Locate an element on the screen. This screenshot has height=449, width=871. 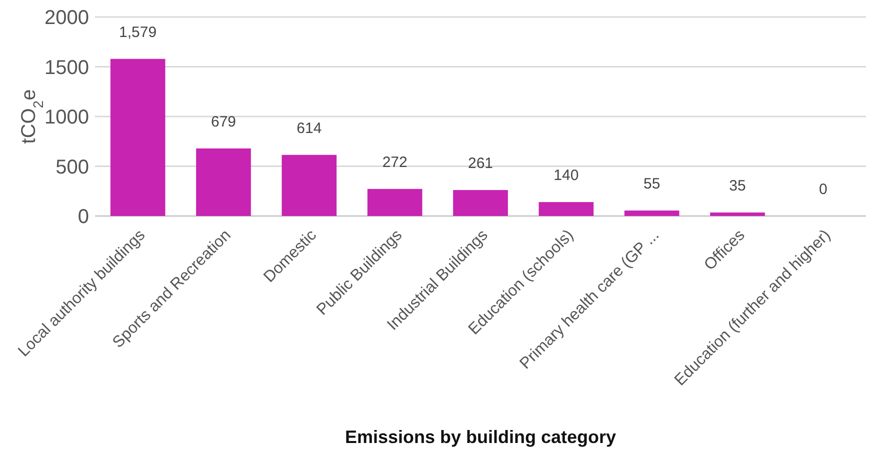
data-label: 55 is located at coordinates (651, 184).